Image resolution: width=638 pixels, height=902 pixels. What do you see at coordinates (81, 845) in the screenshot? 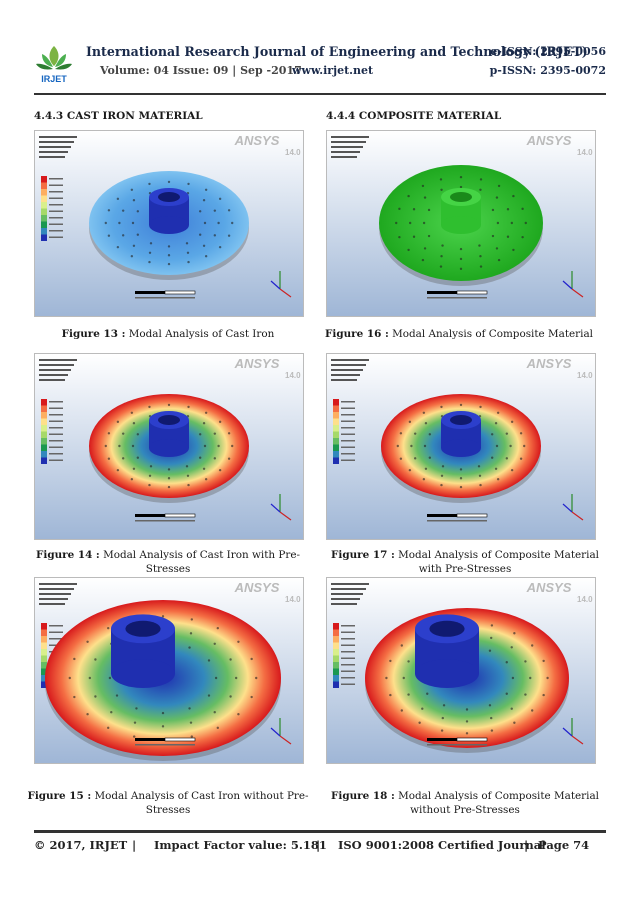
I see `footer-copyright: © 2017, IRJET` at bounding box center [81, 845].